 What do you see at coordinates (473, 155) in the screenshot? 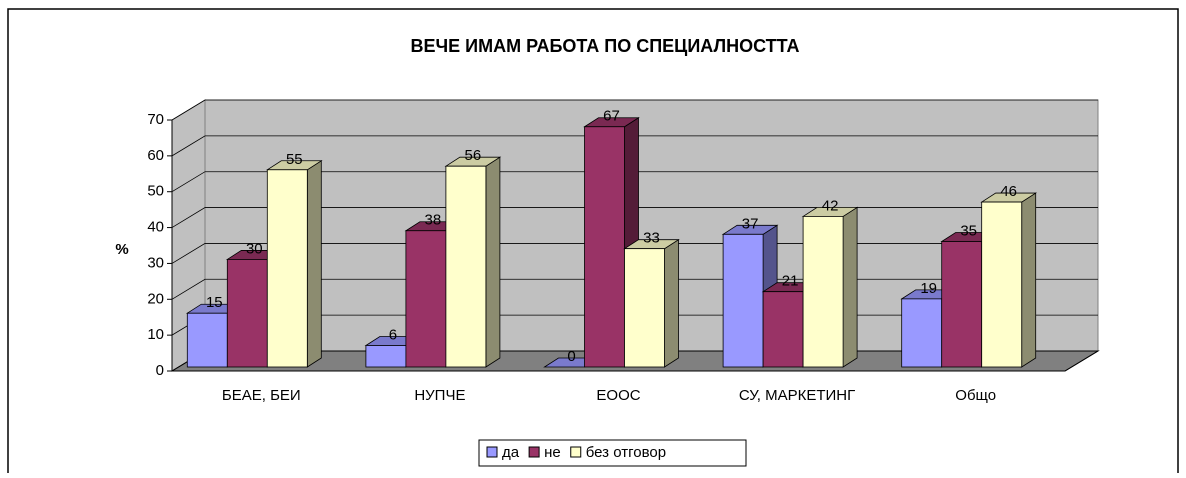
I see `data-label: 56` at bounding box center [473, 155].